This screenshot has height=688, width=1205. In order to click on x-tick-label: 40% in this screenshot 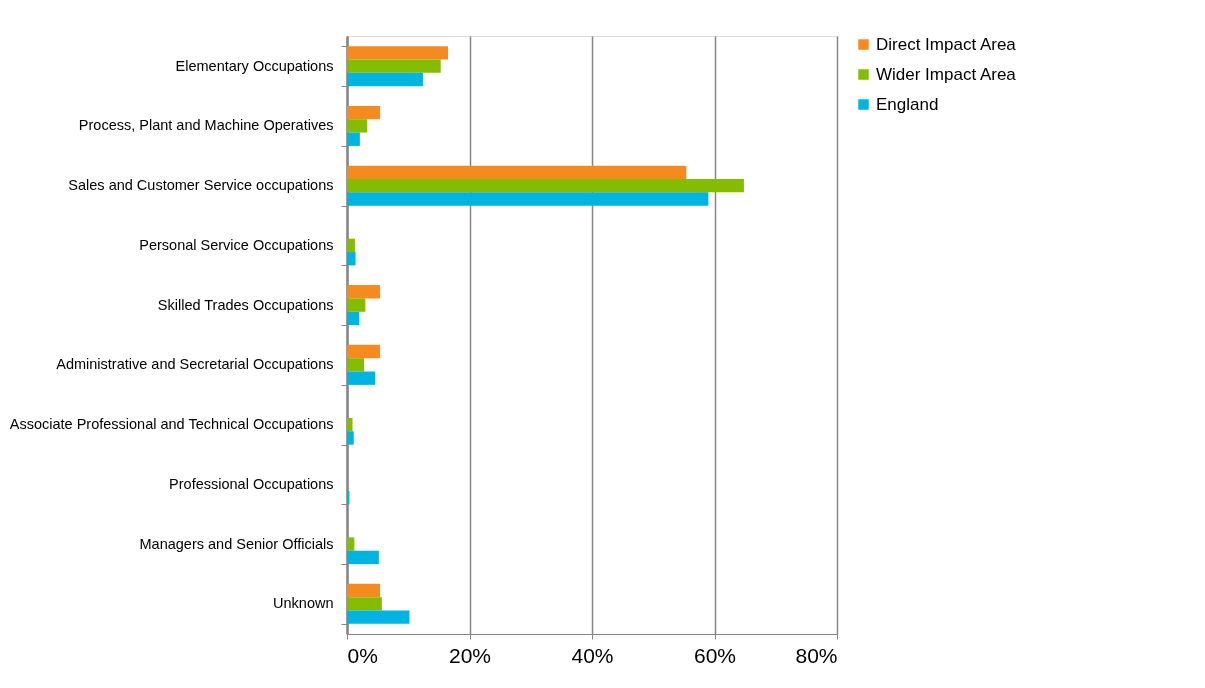, I will do `click(592, 655)`.